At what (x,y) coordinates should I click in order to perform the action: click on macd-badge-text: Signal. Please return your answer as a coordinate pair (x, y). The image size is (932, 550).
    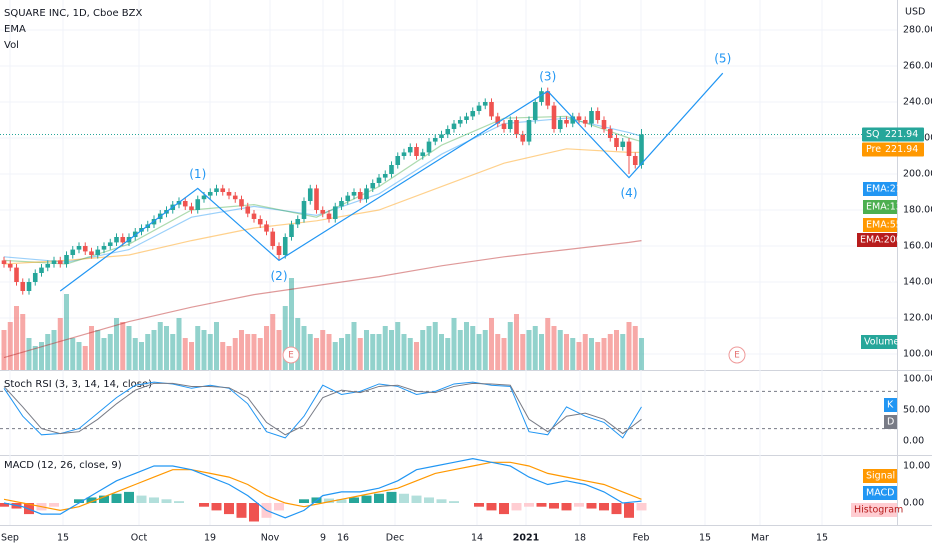
    Looking at the image, I should click on (880, 476).